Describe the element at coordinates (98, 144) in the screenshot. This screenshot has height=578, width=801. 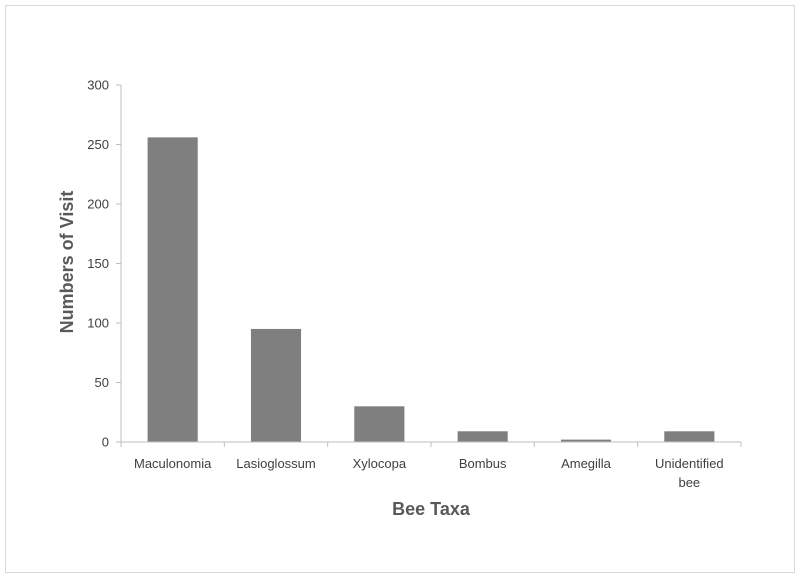
I see `y-tick-label: 250` at that location.